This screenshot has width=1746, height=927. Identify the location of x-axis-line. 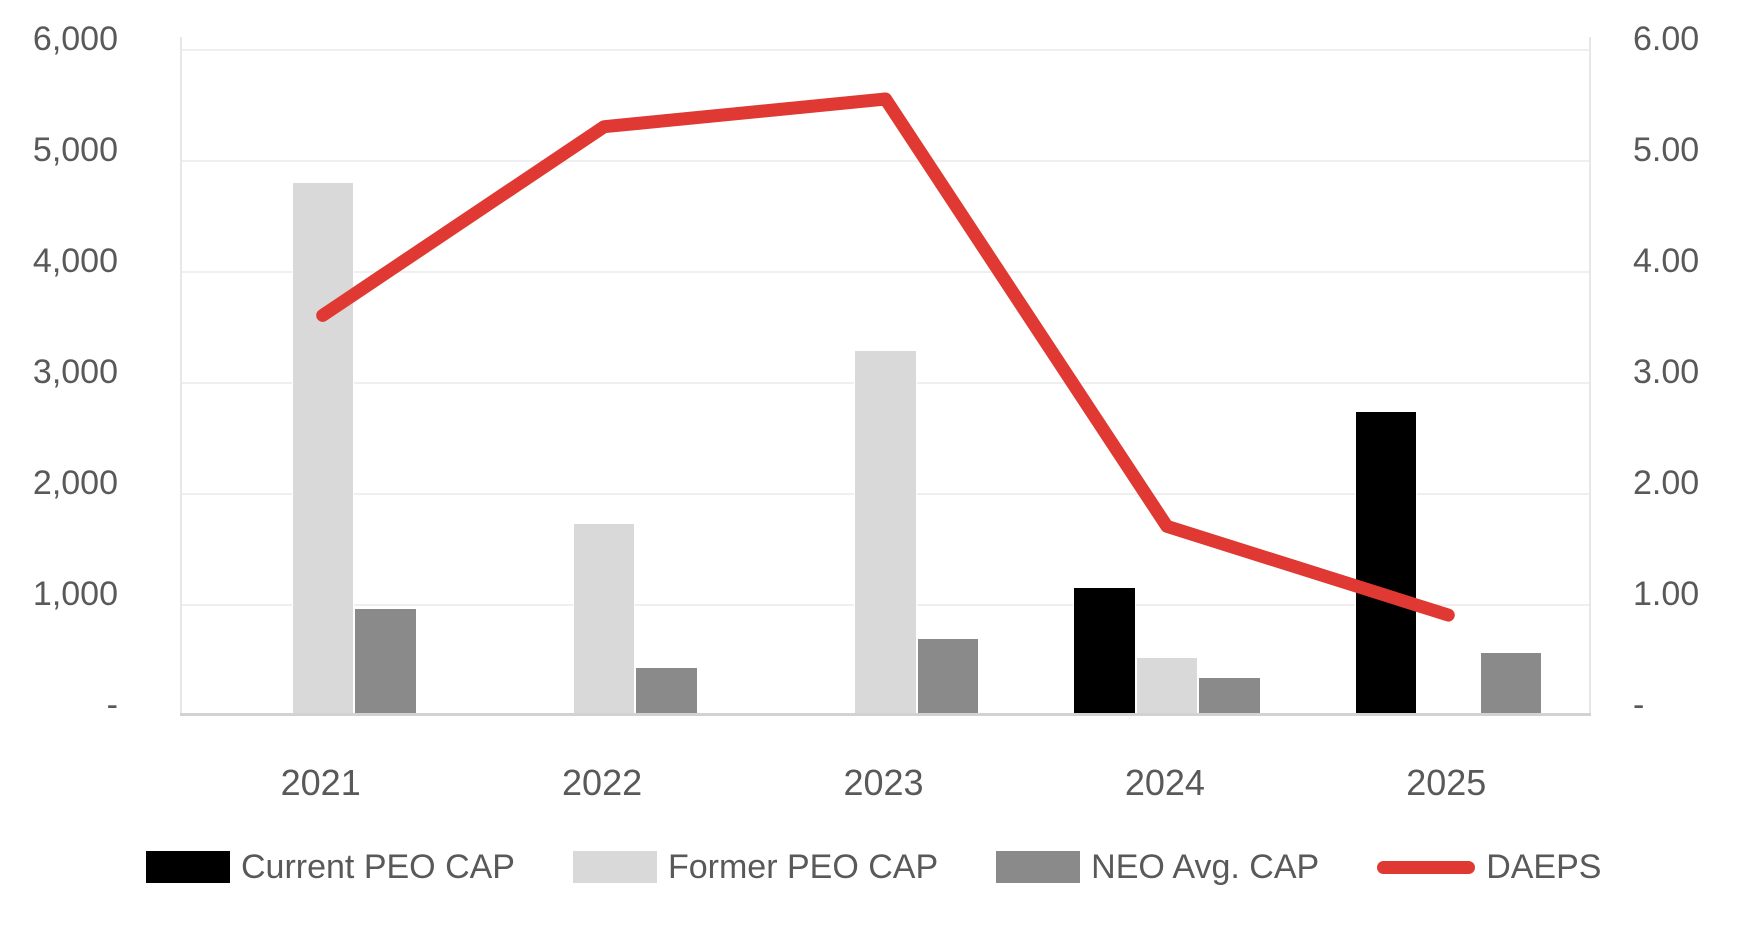
(885, 714).